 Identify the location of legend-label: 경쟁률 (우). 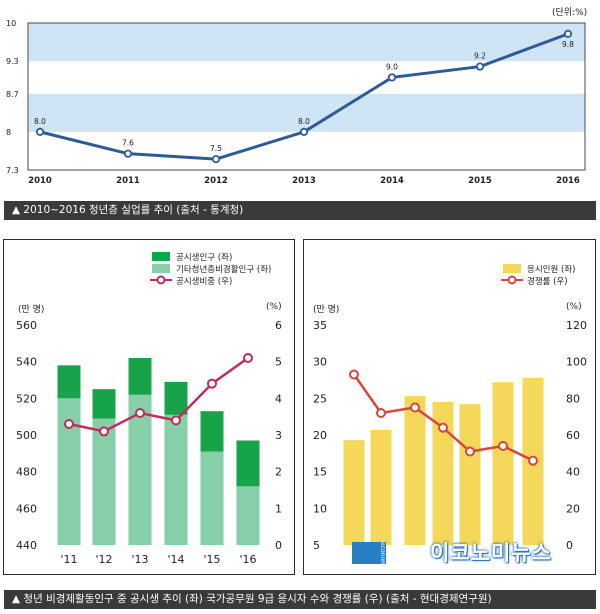
(547, 281).